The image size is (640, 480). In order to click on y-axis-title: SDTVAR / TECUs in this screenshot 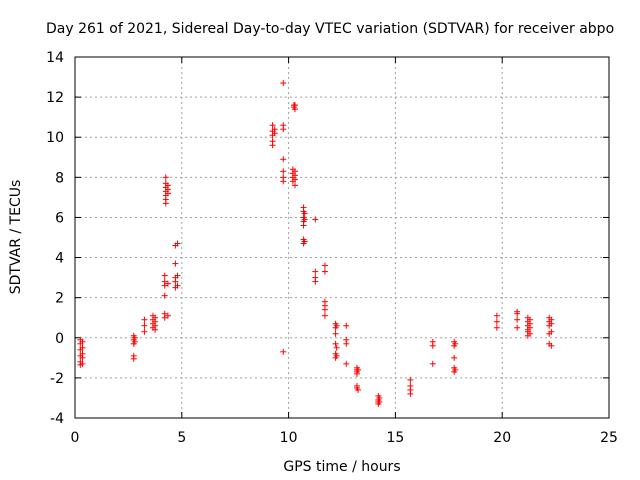, I will do `click(16, 237)`.